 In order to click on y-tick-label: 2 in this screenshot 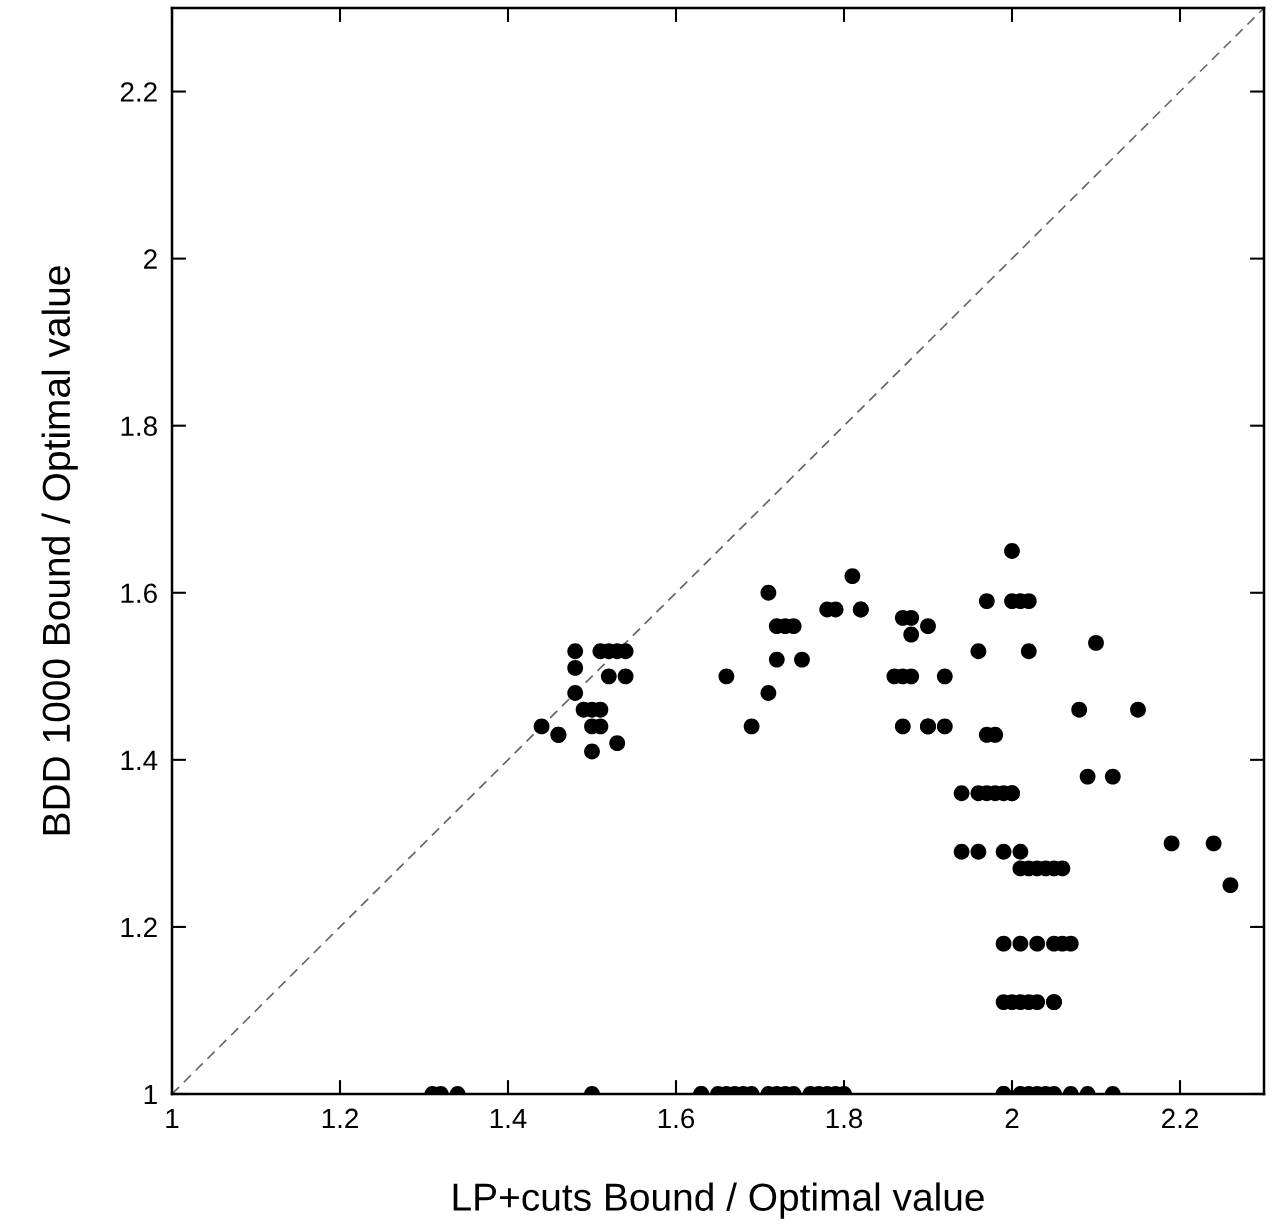, I will do `click(150, 259)`.